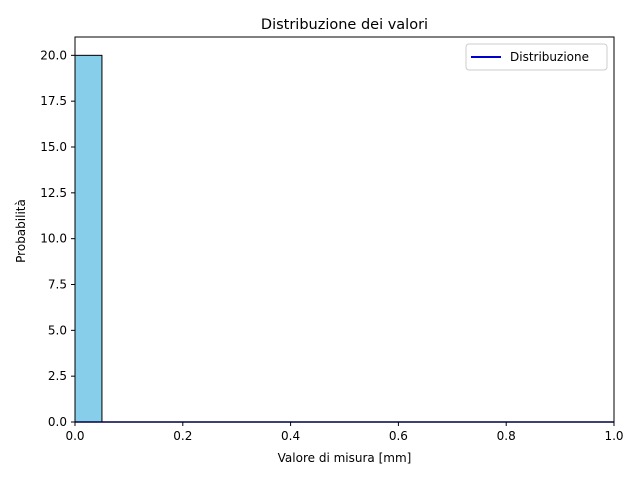 The image size is (640, 480). What do you see at coordinates (344, 25) in the screenshot?
I see `chart-title: Distribuzione dei valori` at bounding box center [344, 25].